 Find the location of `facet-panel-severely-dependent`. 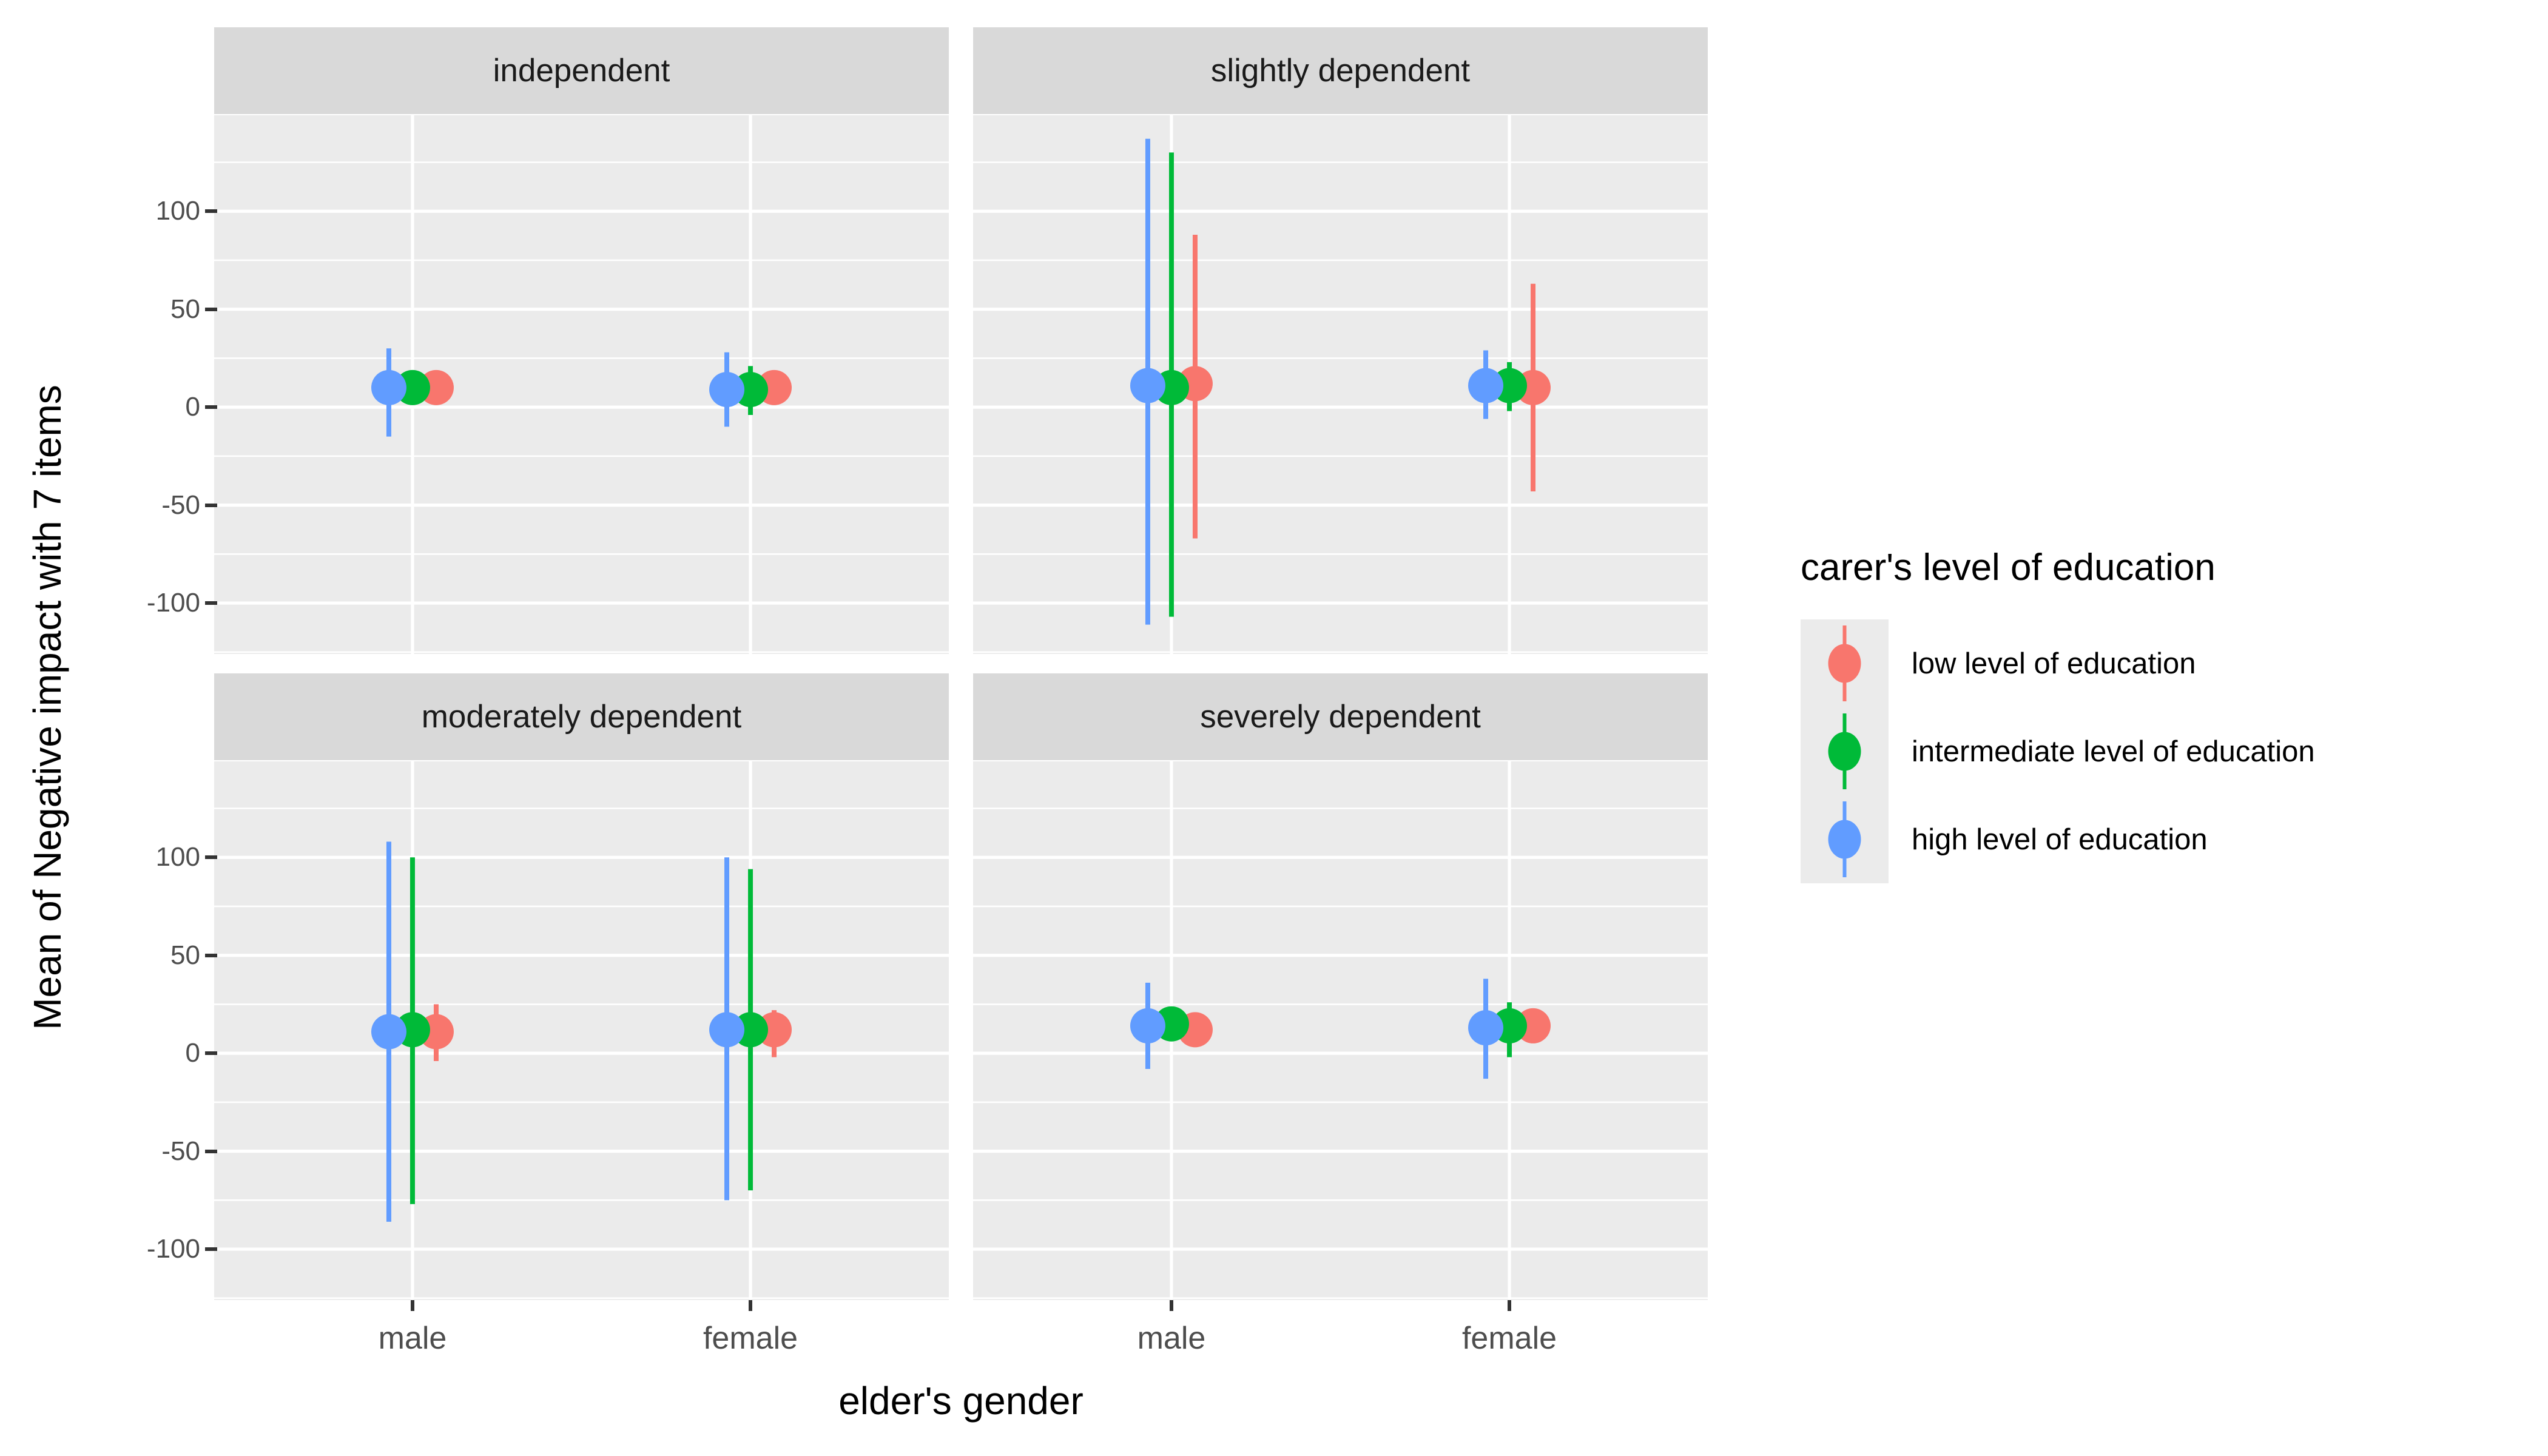

facet-panel-severely-dependent is located at coordinates (1340, 1030).